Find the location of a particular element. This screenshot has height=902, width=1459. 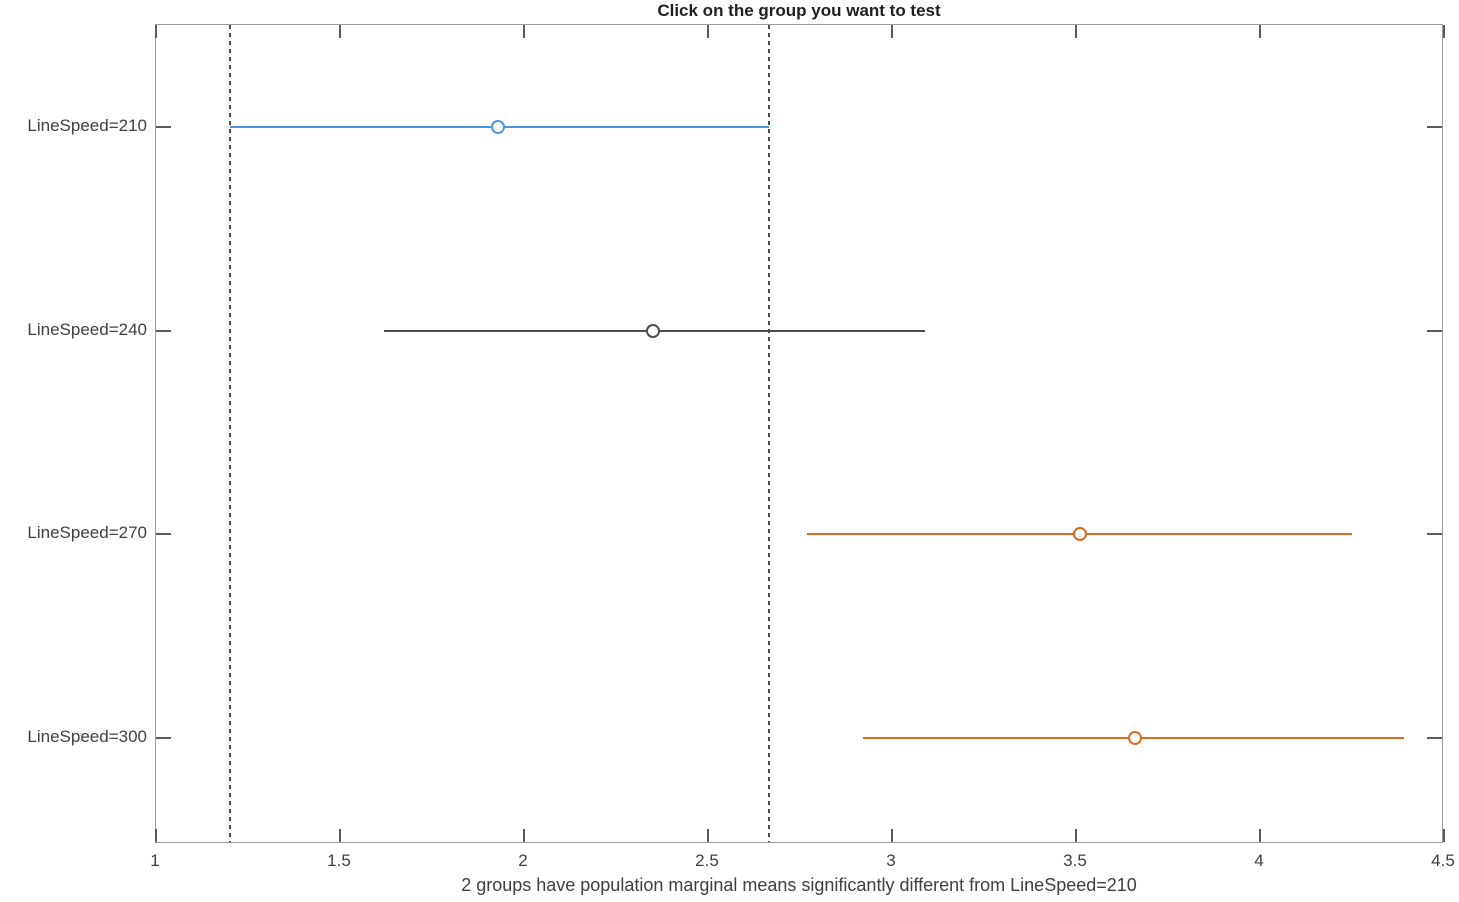

comparison-interval-dashed-line-left is located at coordinates (229, 433).